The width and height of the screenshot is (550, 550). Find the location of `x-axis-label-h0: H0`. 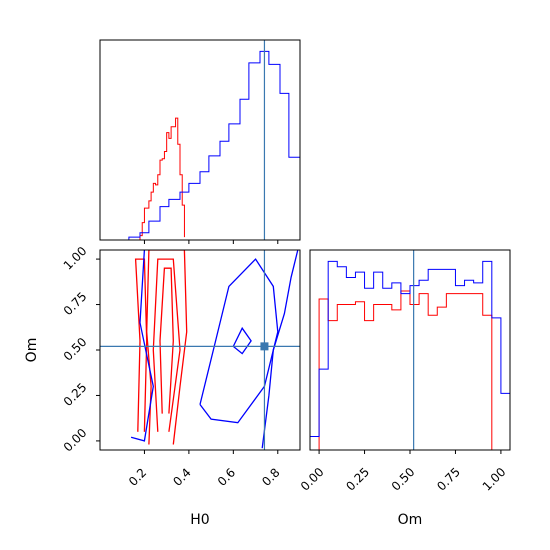

x-axis-label-h0: H0 is located at coordinates (199, 520).